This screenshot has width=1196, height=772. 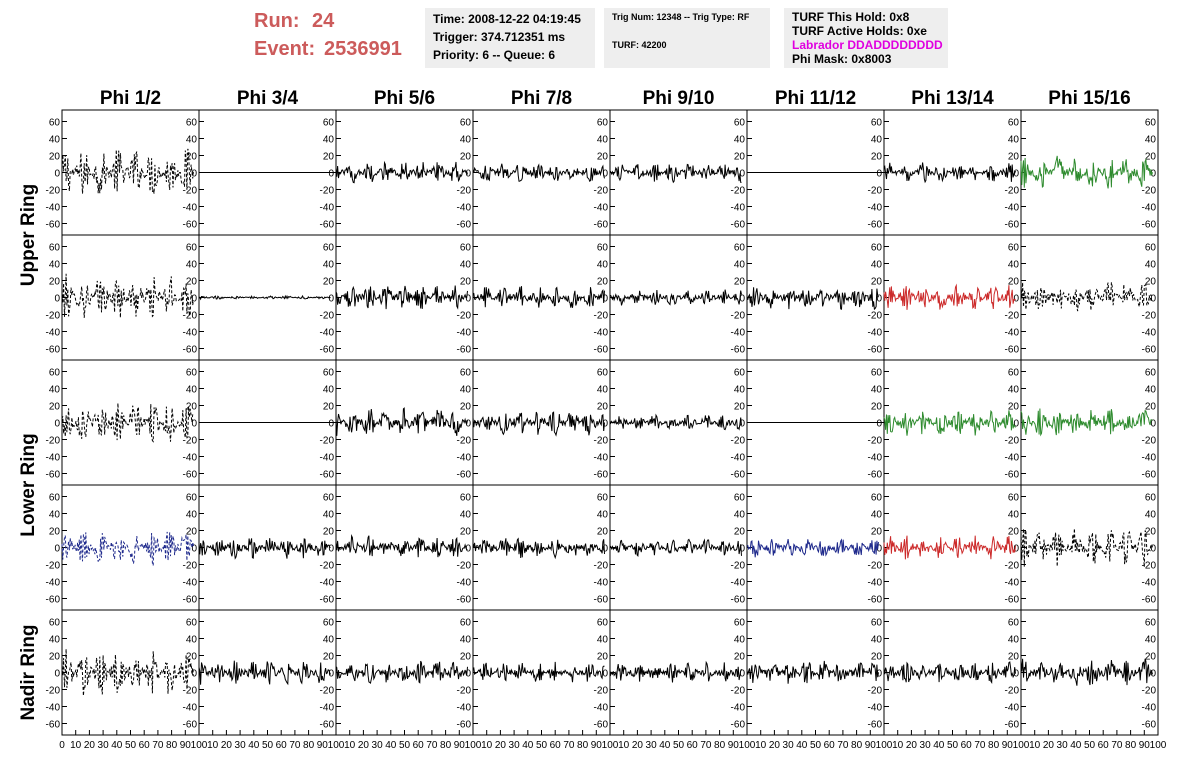 What do you see at coordinates (499, 37) in the screenshot?
I see `trigger-time-text: Trigger: 374.712351 ms` at bounding box center [499, 37].